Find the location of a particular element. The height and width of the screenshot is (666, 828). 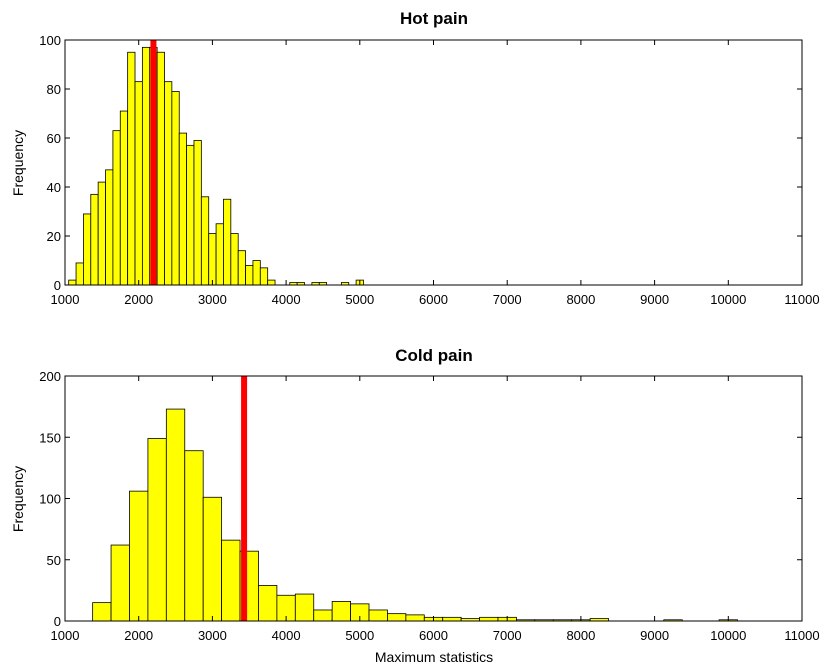

x-axis-label: Maximum statistics is located at coordinates (434, 657).